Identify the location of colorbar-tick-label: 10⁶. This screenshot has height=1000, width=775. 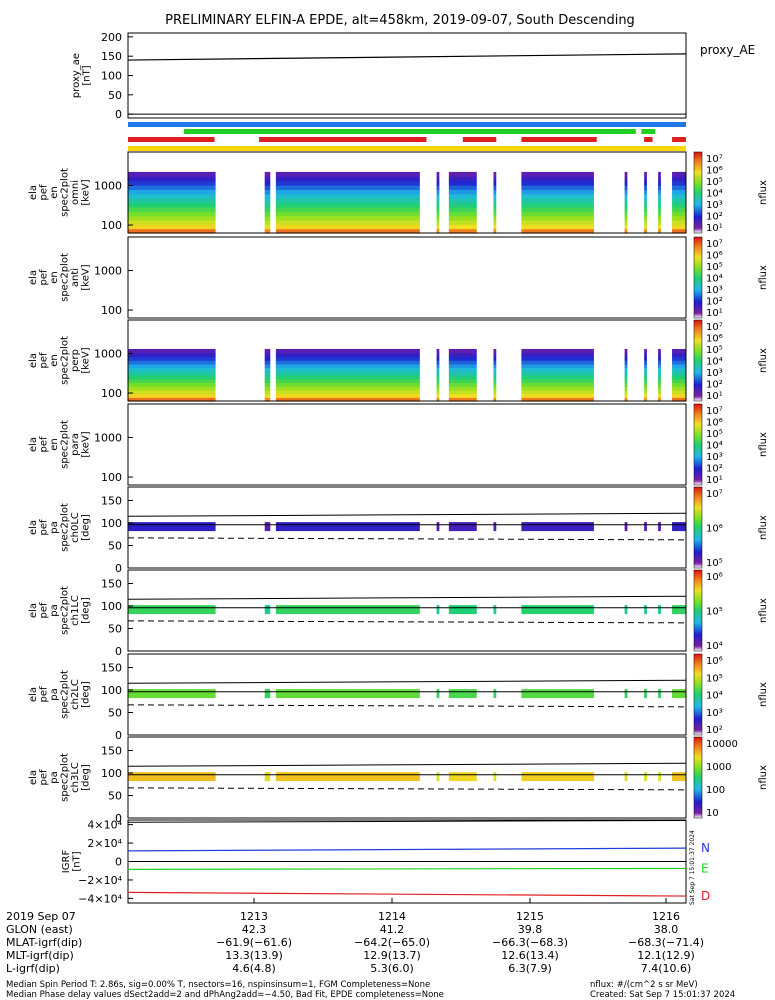
(714, 256).